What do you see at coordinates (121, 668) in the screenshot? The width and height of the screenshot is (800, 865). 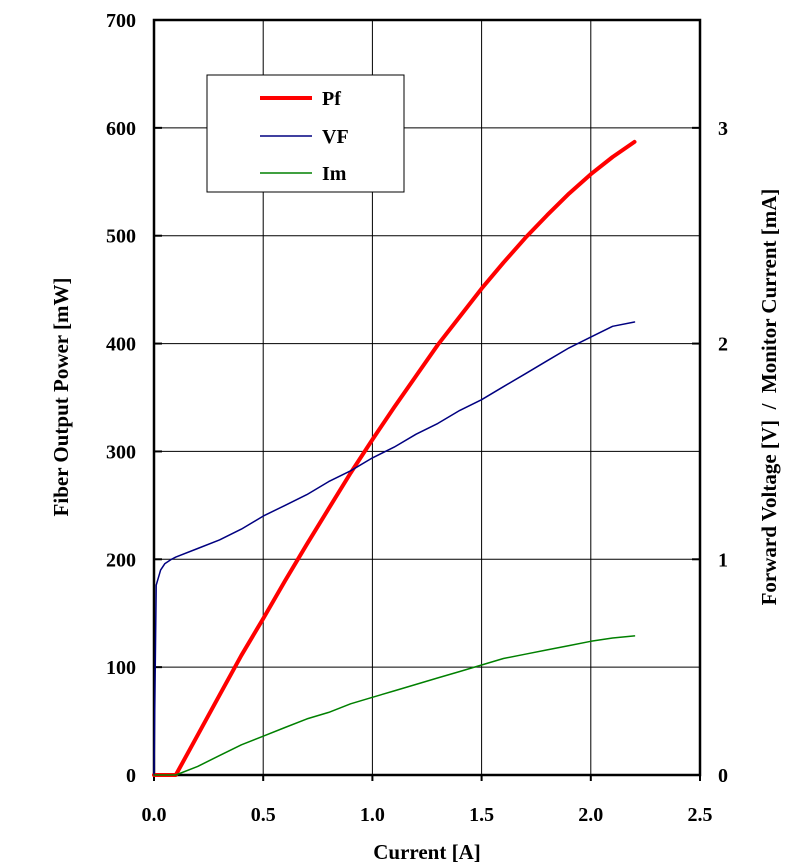 I see `y-left-tick-label: 100` at bounding box center [121, 668].